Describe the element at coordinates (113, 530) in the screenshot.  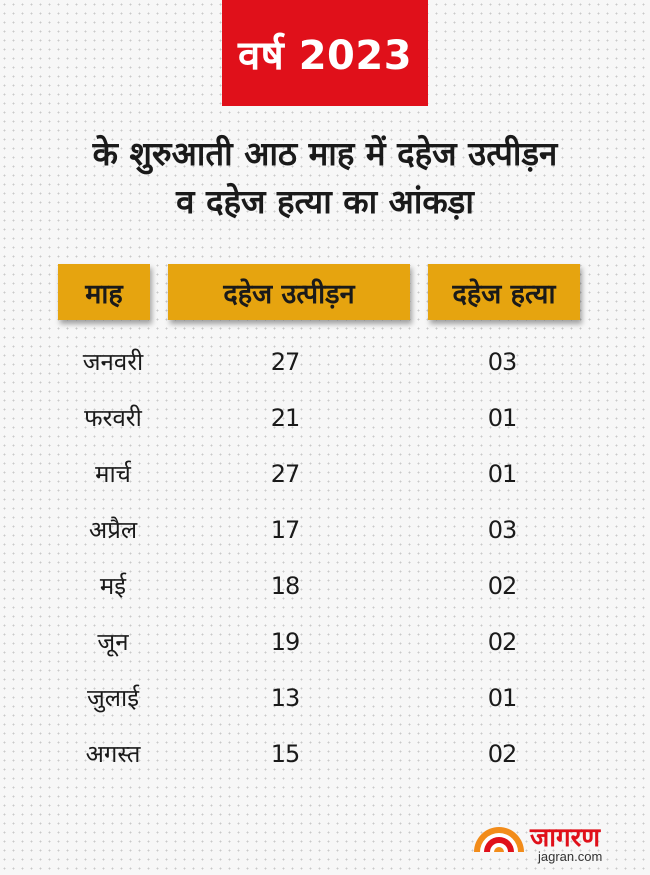
I see `month-cell: अप्रैल` at that location.